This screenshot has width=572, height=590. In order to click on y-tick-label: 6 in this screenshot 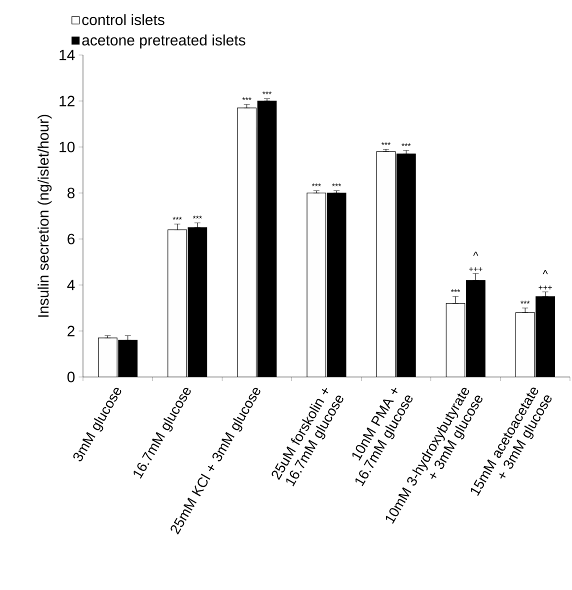, I will do `click(71, 239)`.